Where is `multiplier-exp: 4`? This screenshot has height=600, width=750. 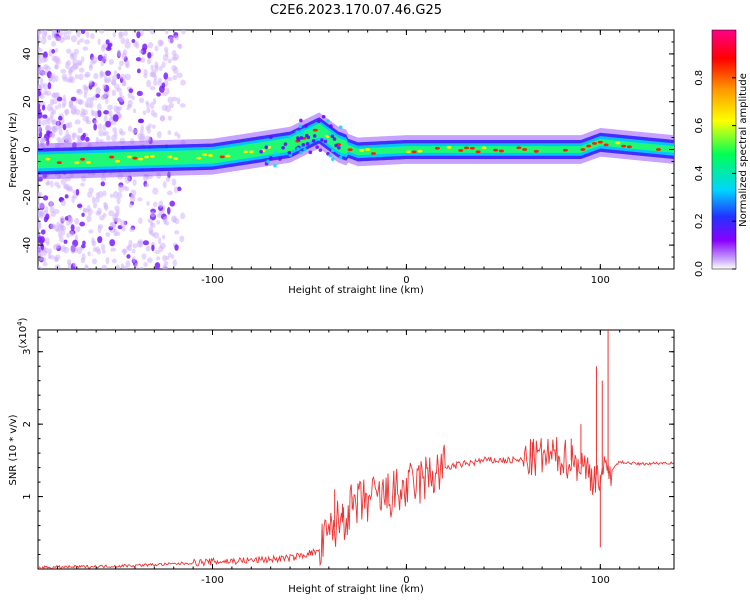 multiplier-exp: 4 is located at coordinates (20, 323).